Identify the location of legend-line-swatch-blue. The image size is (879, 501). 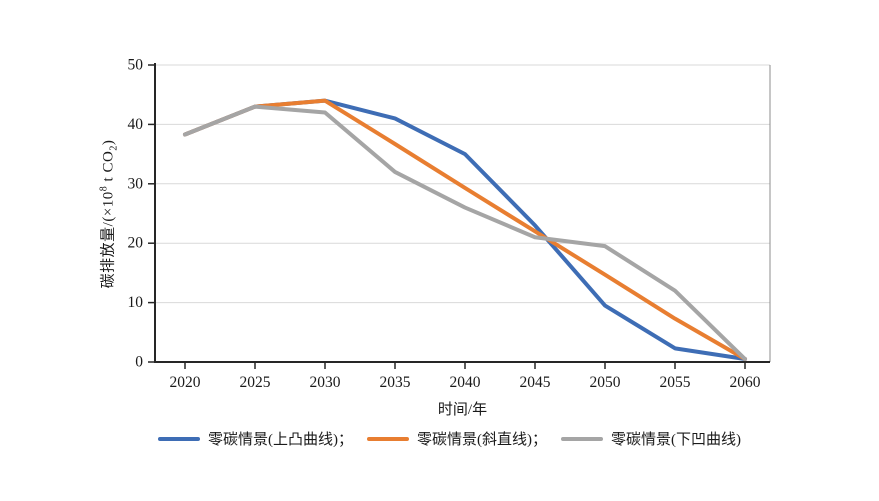
(179, 438).